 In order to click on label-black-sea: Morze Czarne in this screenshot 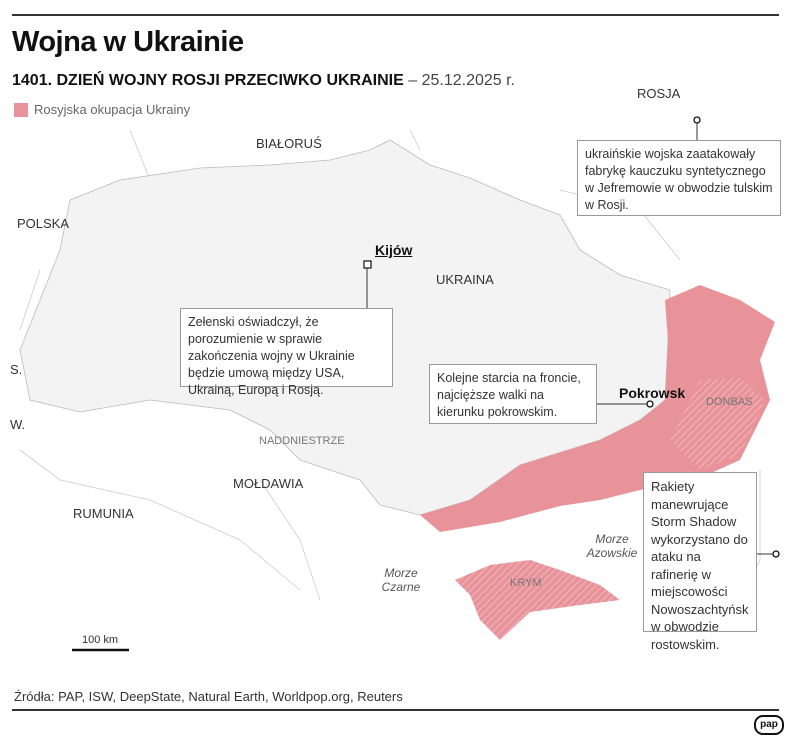, I will do `click(401, 580)`.